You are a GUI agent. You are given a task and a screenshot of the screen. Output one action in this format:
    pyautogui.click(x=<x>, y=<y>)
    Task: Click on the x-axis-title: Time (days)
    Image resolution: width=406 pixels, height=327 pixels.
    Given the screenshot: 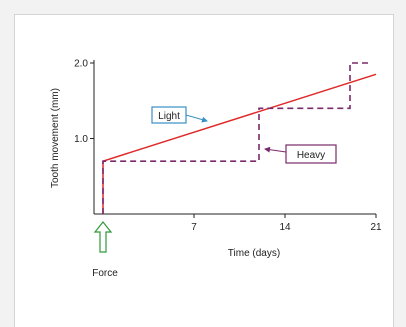 What is the action you would take?
    pyautogui.click(x=254, y=253)
    